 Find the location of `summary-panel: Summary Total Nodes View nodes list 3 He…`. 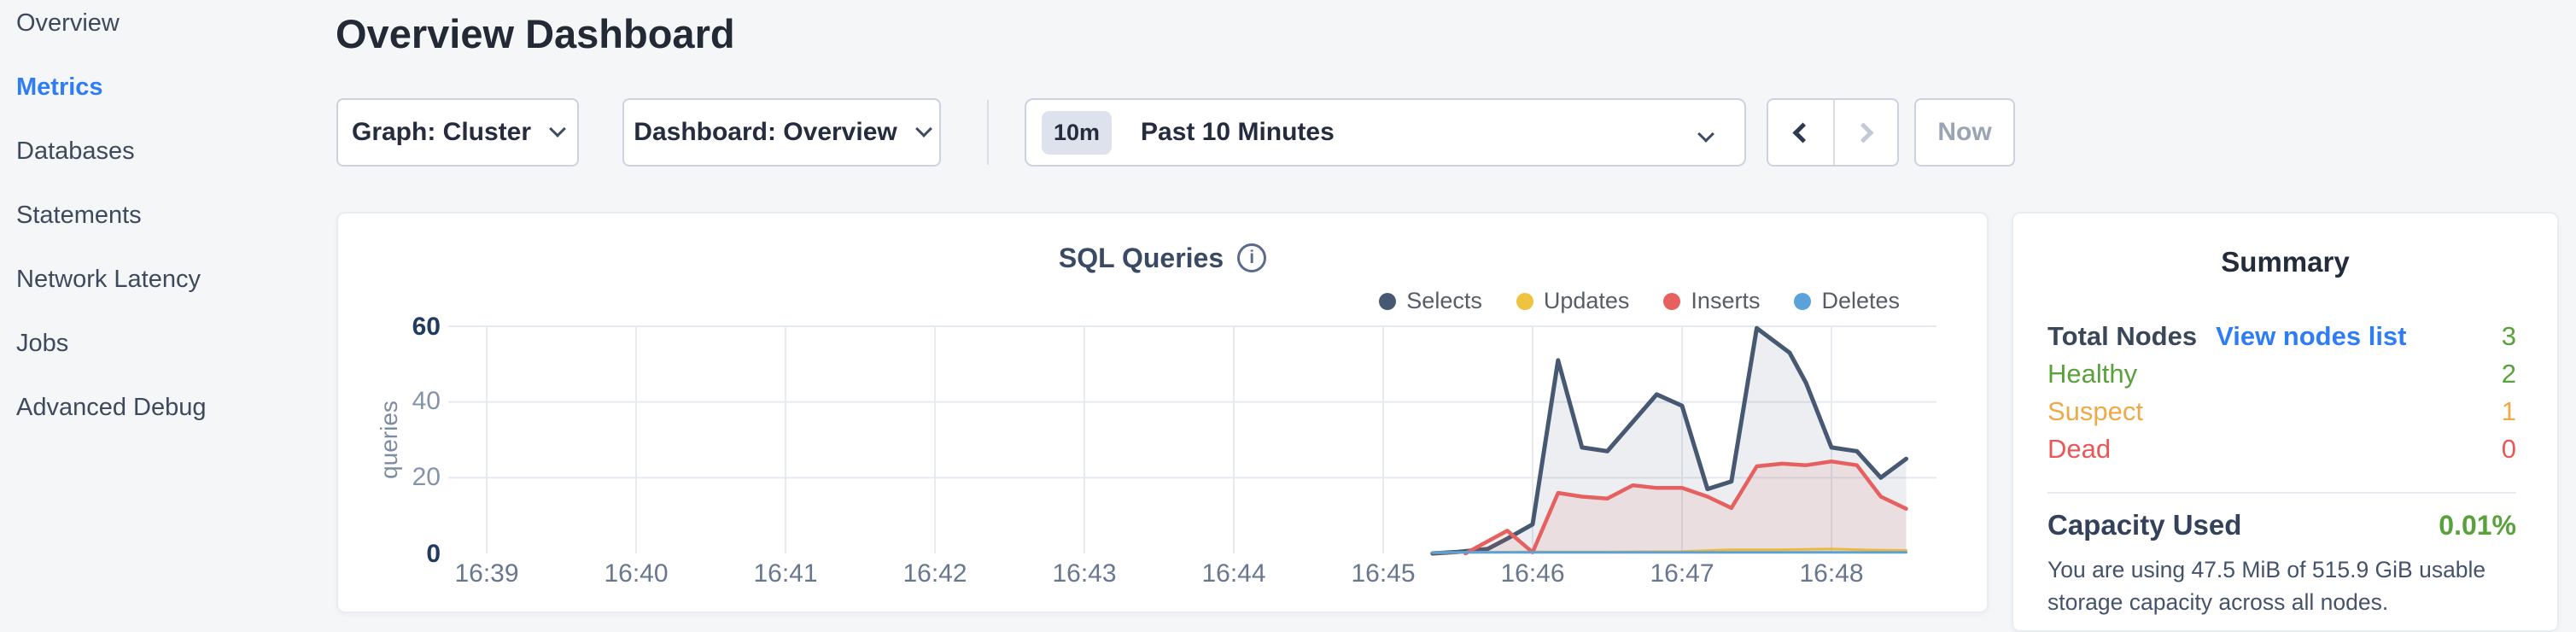

summary-panel: Summary Total Nodes View nodes list 3 He… is located at coordinates (2285, 422).